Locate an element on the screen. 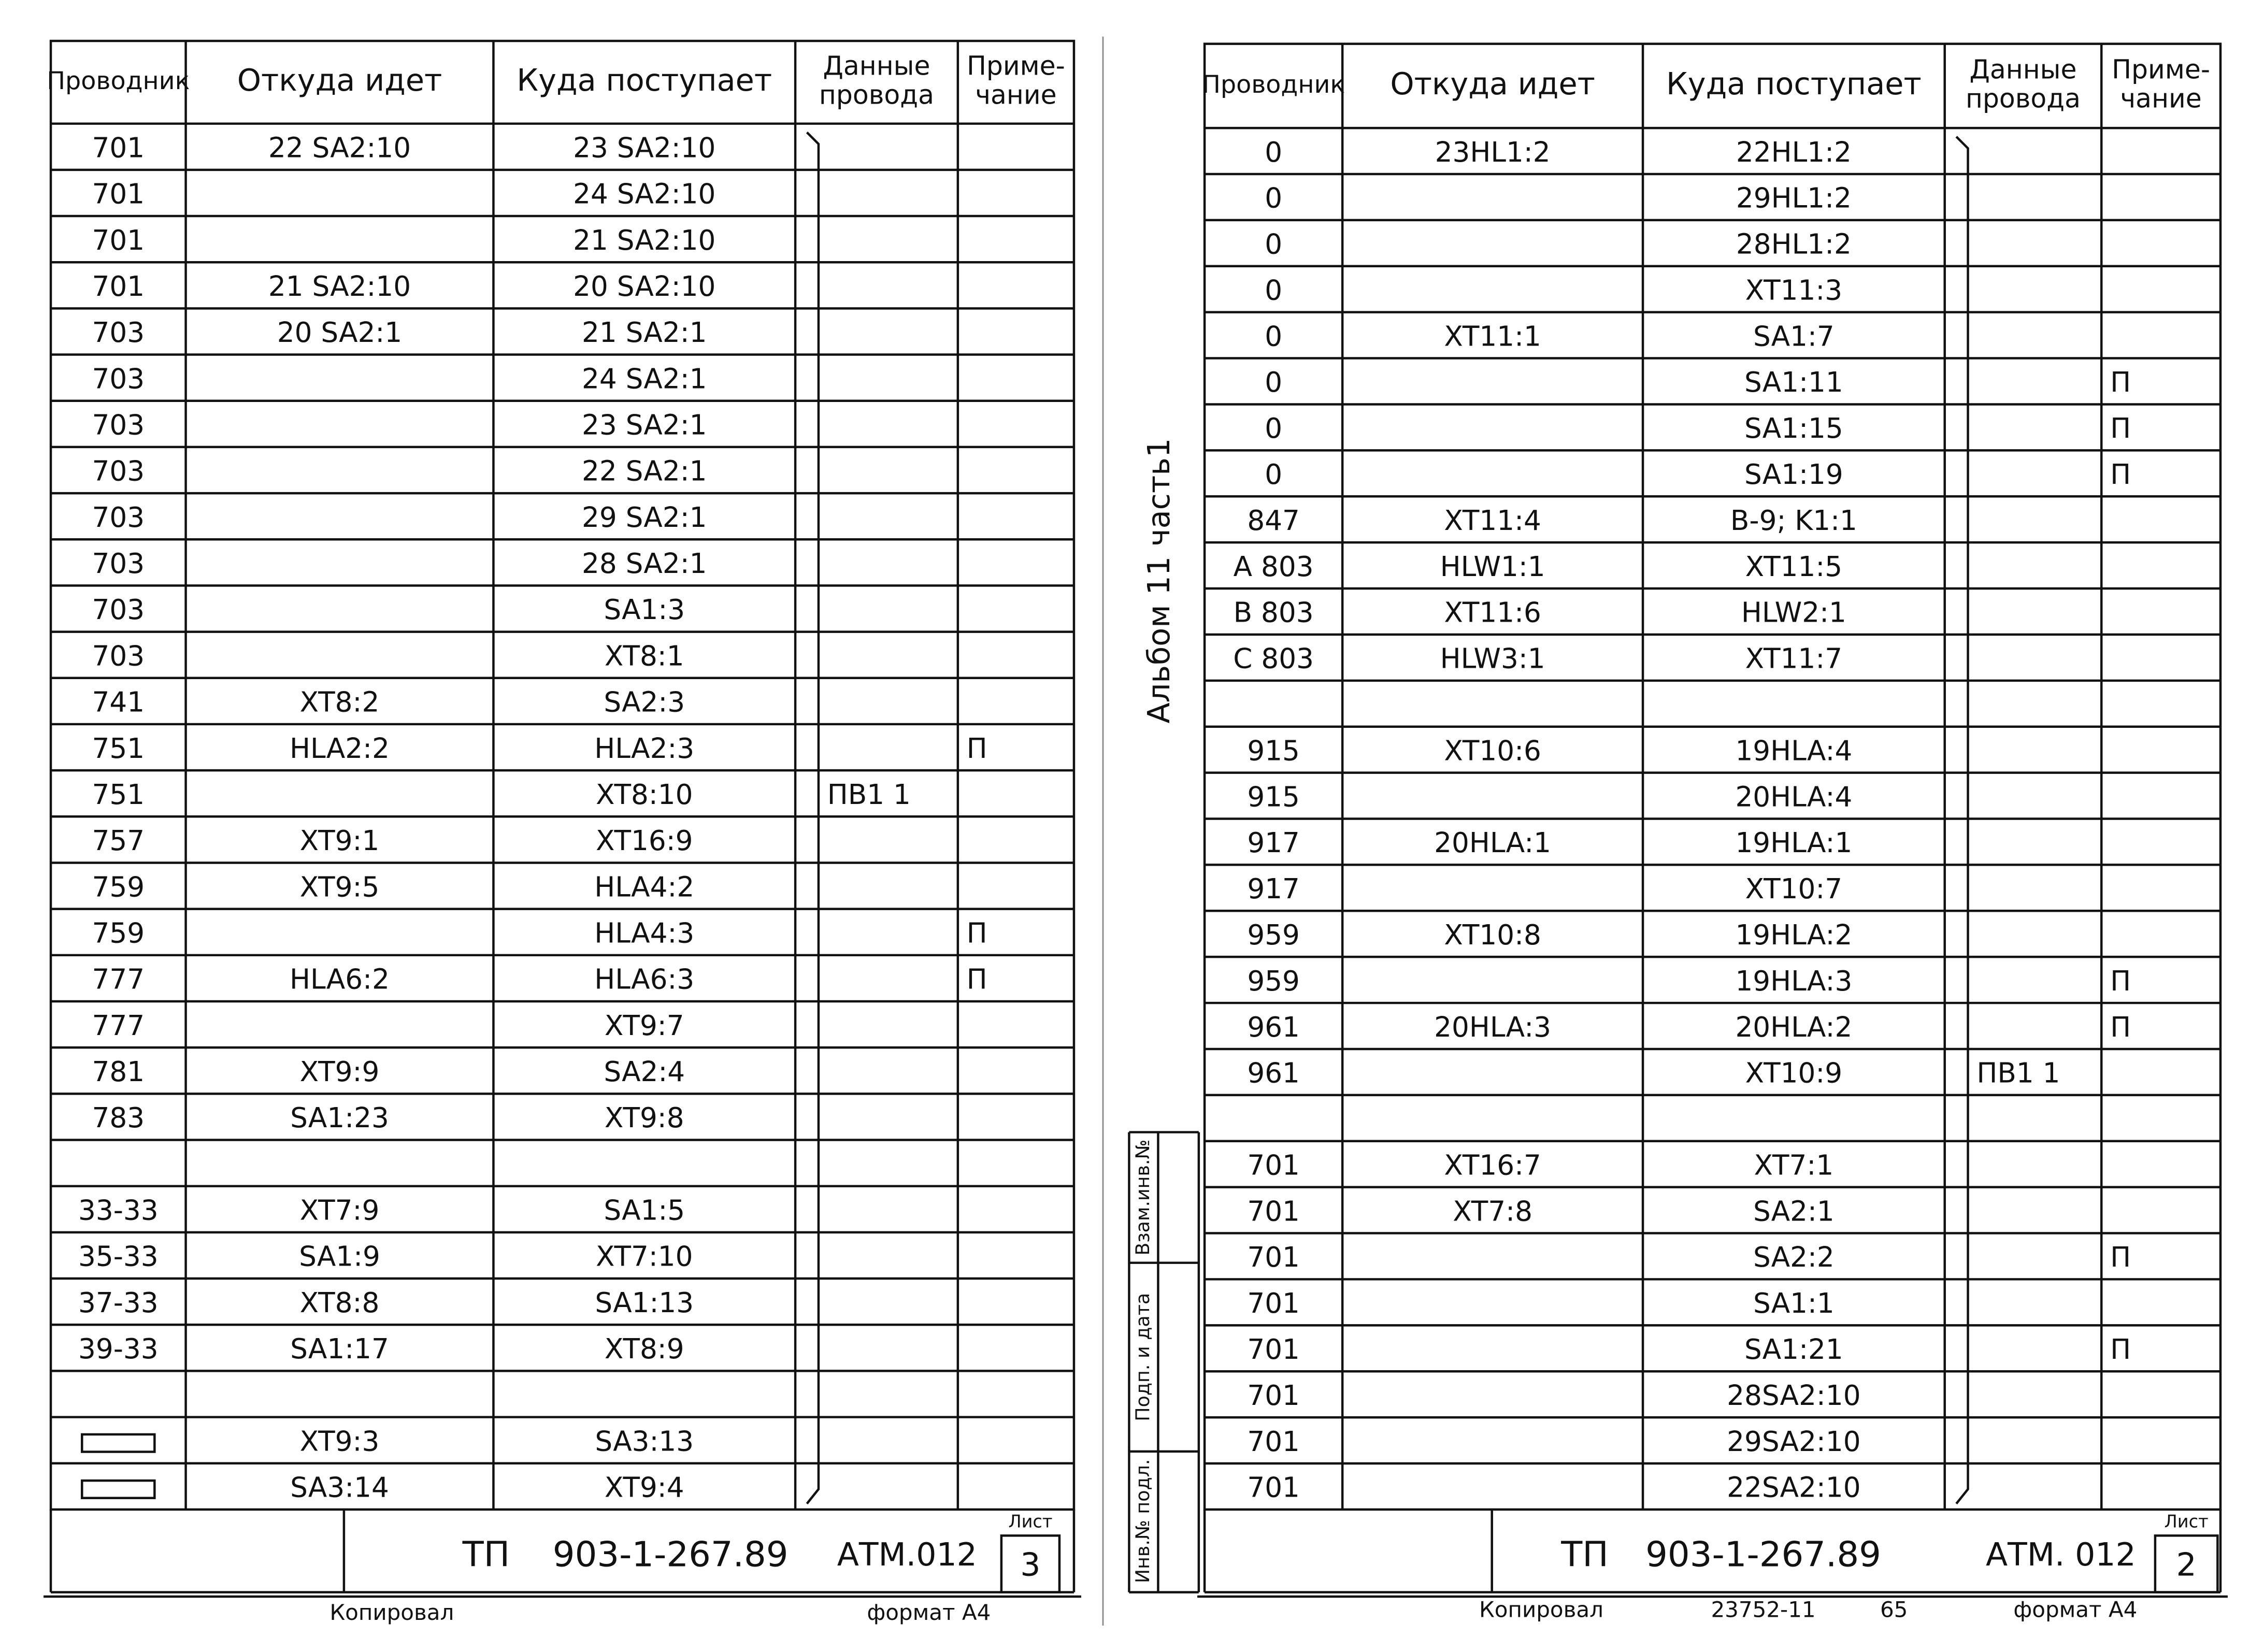  cell-to: HLA6:3 is located at coordinates (644, 980).